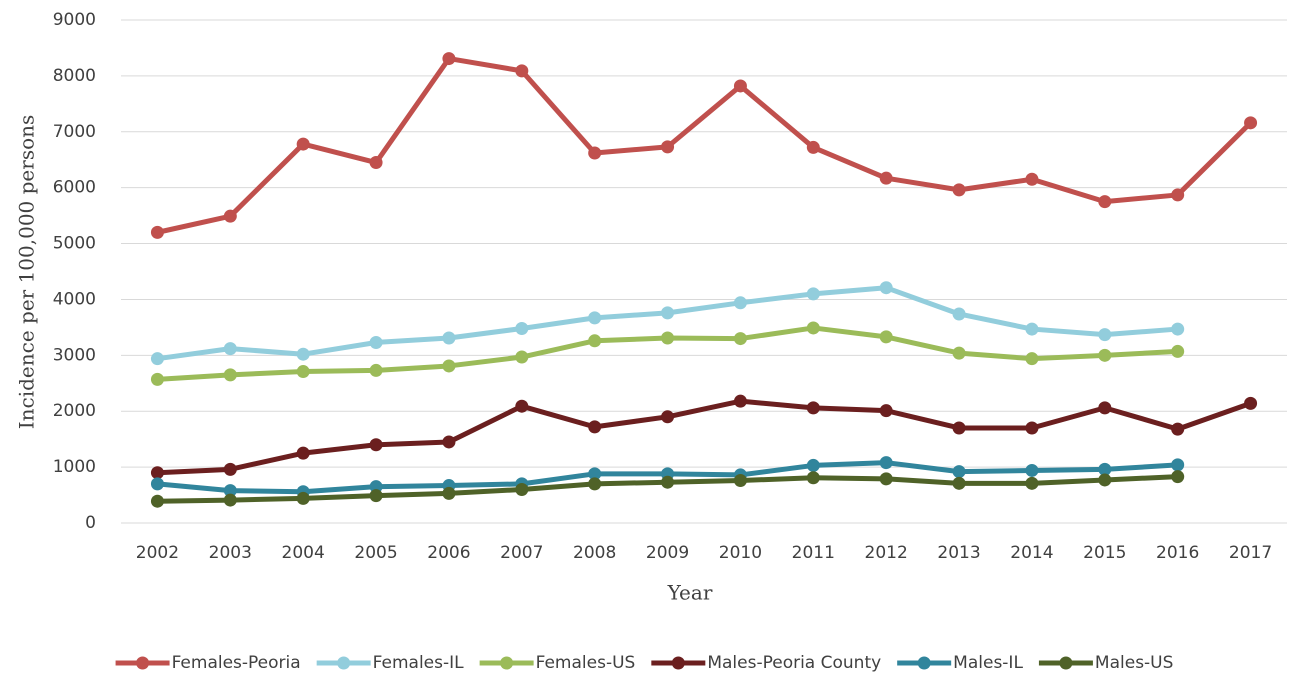 This screenshot has height=677, width=1291. What do you see at coordinates (813, 553) in the screenshot?
I see `x-tick-label: 2011` at bounding box center [813, 553].